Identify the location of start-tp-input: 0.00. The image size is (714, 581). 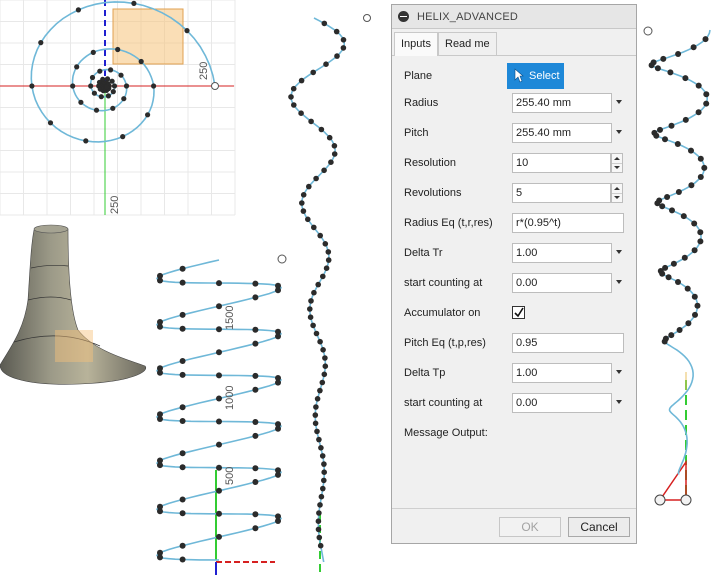
(562, 403).